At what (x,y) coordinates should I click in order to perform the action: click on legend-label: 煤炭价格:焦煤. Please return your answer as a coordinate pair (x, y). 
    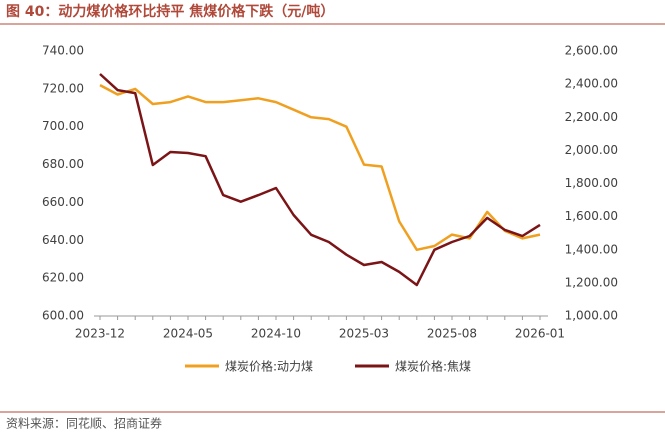
    Looking at the image, I should click on (433, 366).